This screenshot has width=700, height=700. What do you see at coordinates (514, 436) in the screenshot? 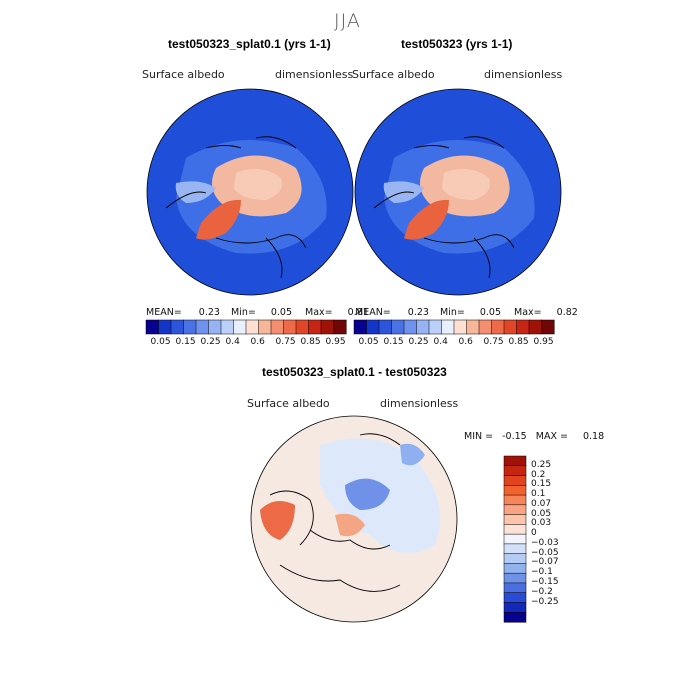
I see `diff-min: -0.15` at bounding box center [514, 436].